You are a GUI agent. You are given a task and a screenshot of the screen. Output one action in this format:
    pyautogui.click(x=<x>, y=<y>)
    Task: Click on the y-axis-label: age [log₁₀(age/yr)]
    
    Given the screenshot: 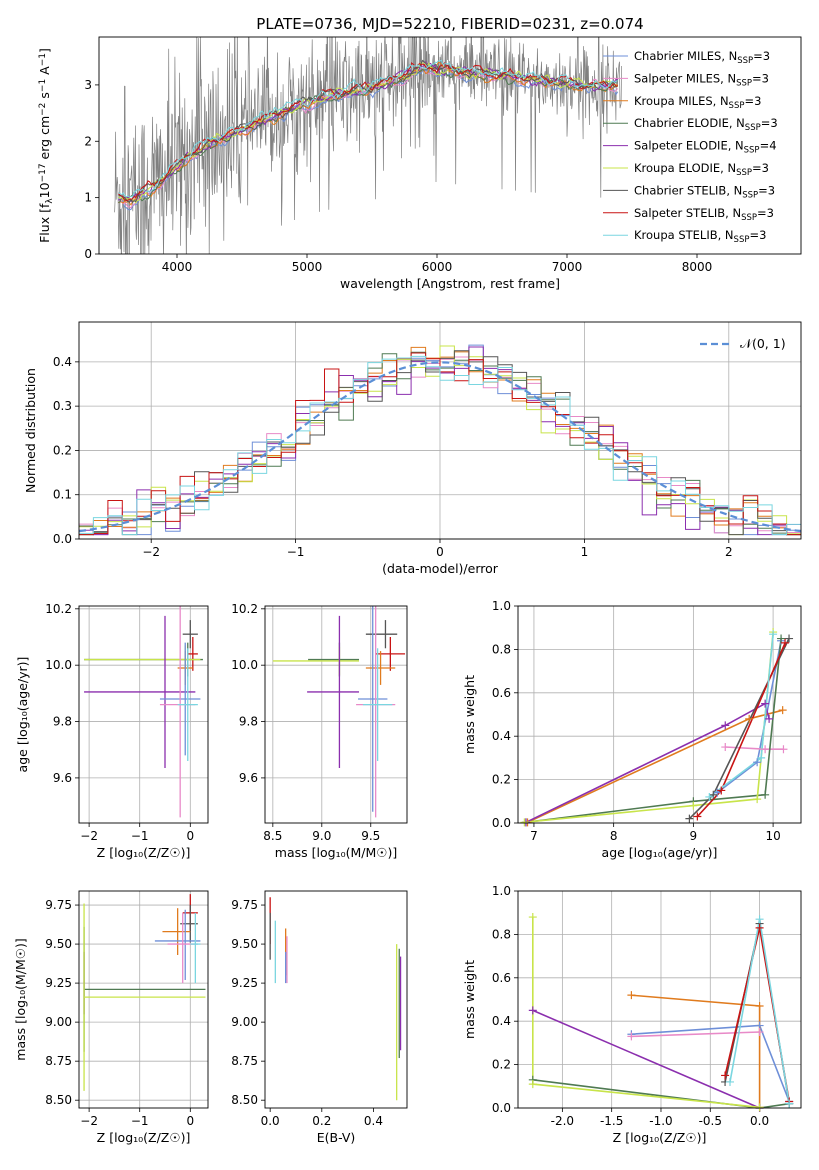 What is the action you would take?
    pyautogui.click(x=22, y=715)
    